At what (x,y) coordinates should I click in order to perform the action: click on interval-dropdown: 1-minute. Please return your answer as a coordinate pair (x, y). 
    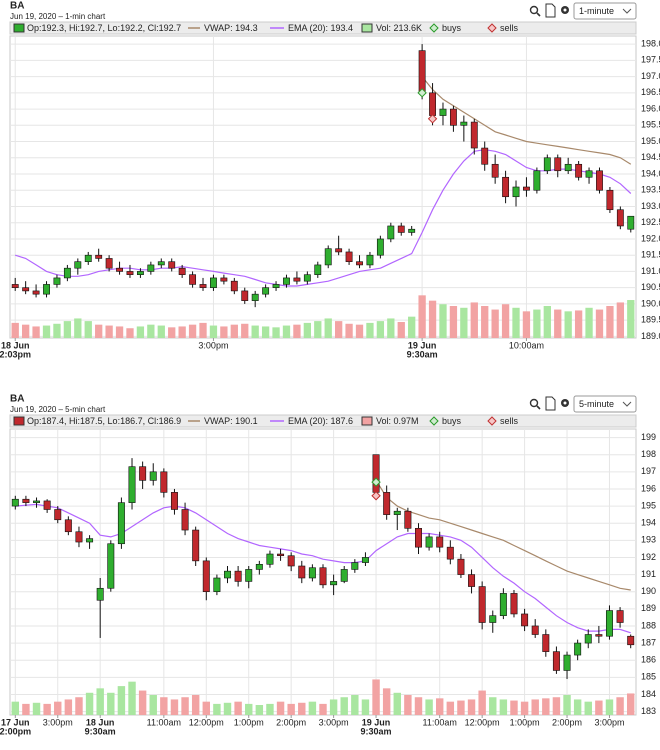
    Looking at the image, I should click on (605, 11).